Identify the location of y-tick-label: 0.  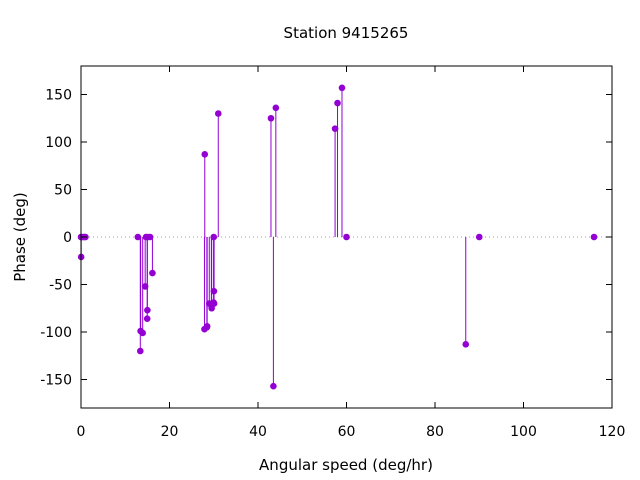
(67, 238).